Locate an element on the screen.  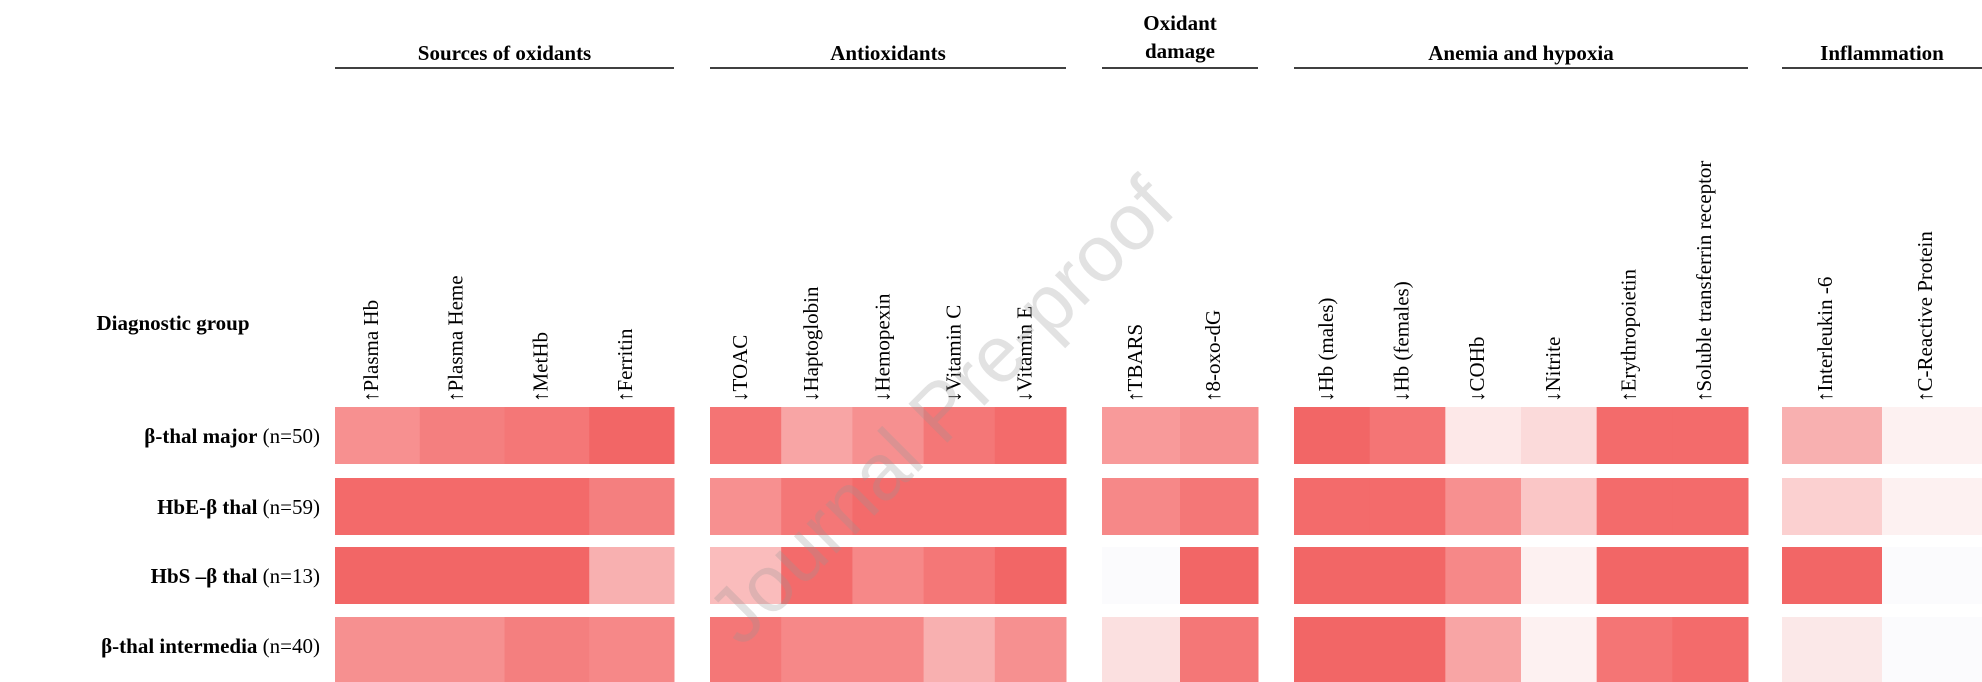
row-count: (n=13) is located at coordinates (291, 576).